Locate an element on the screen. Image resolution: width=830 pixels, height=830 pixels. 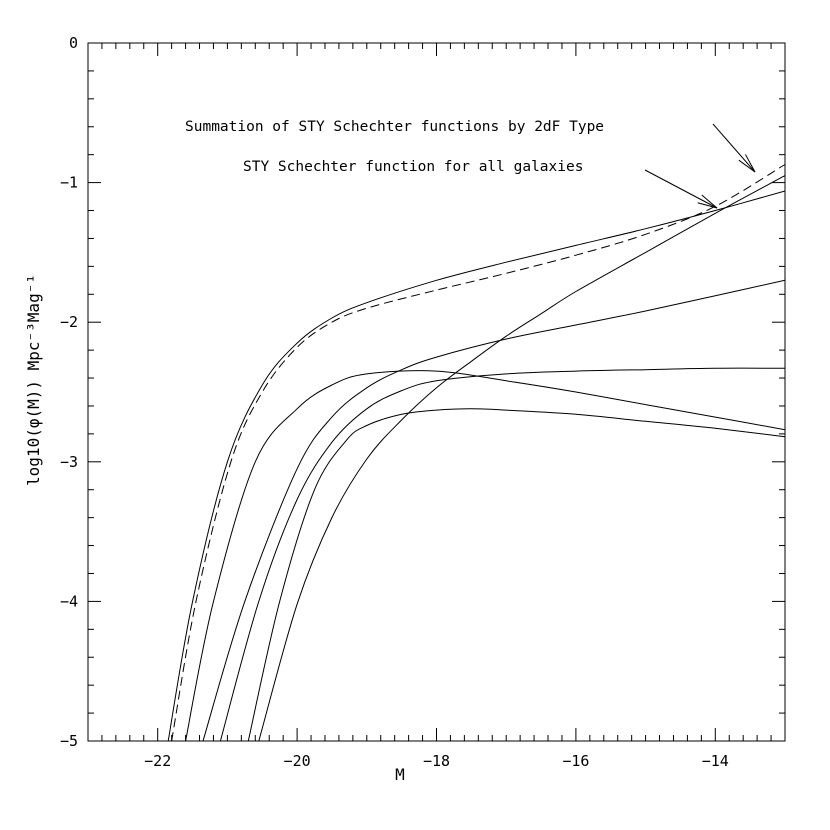
y-tick-label: −4 is located at coordinates (69, 601).